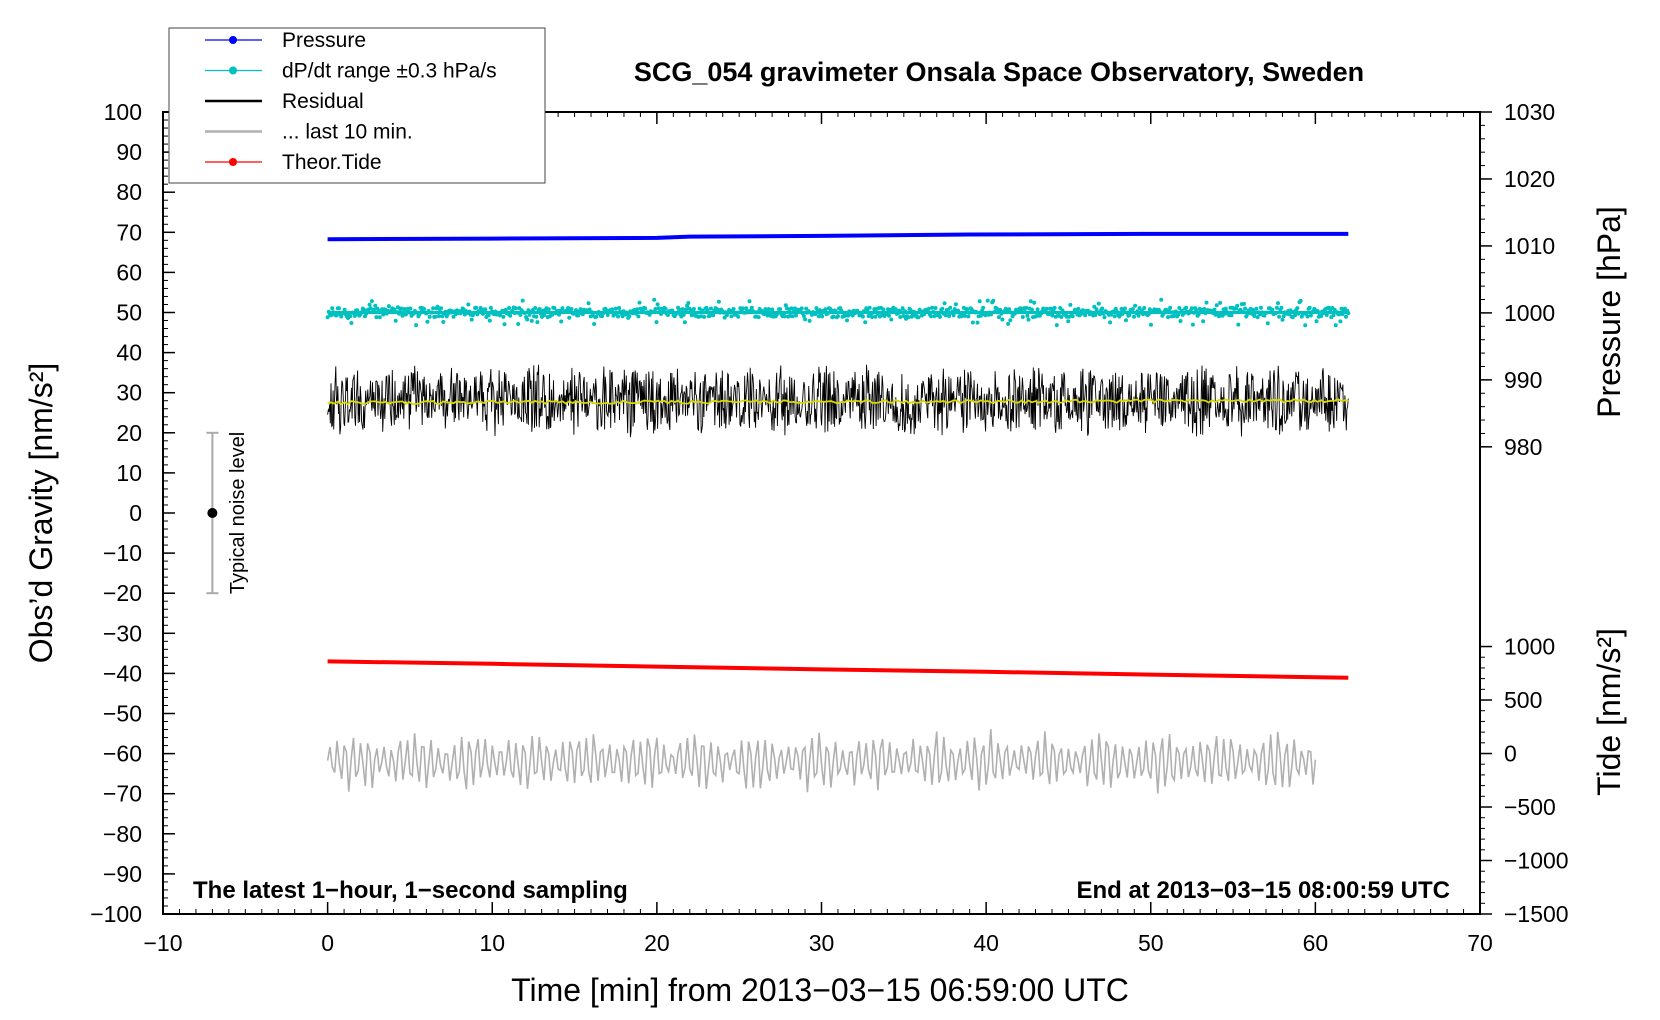  What do you see at coordinates (1524, 780) in the screenshot?
I see `tide-axis: 1000 500 0 −500 −1000 −1500` at bounding box center [1524, 780].